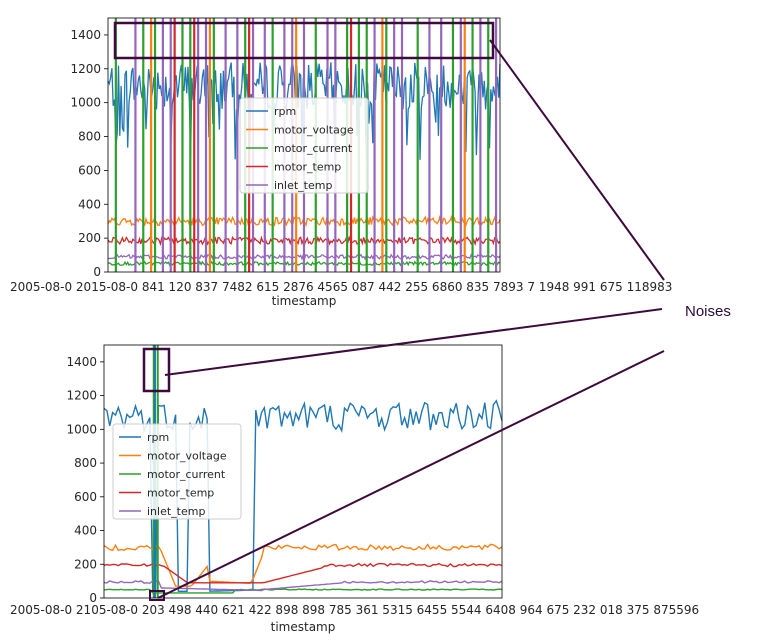 The width and height of the screenshot is (767, 643). I want to click on callout-line-middle, so click(413, 342).